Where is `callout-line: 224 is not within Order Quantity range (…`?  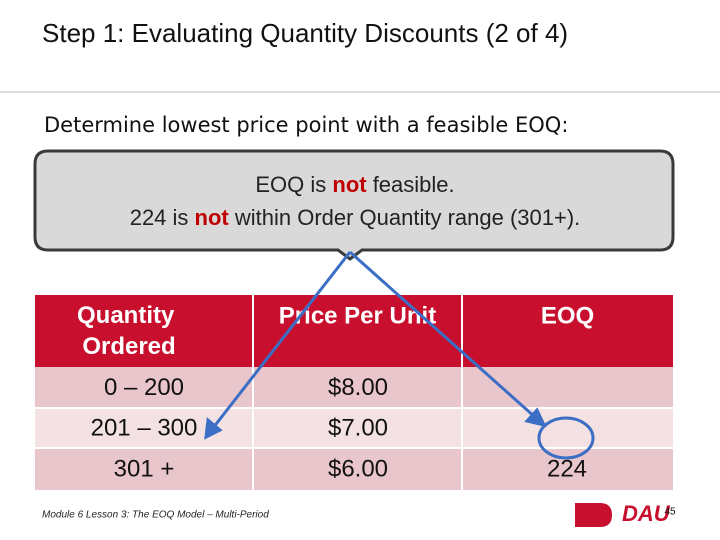
callout-line: 224 is not within Order Quantity range (… is located at coordinates (355, 217).